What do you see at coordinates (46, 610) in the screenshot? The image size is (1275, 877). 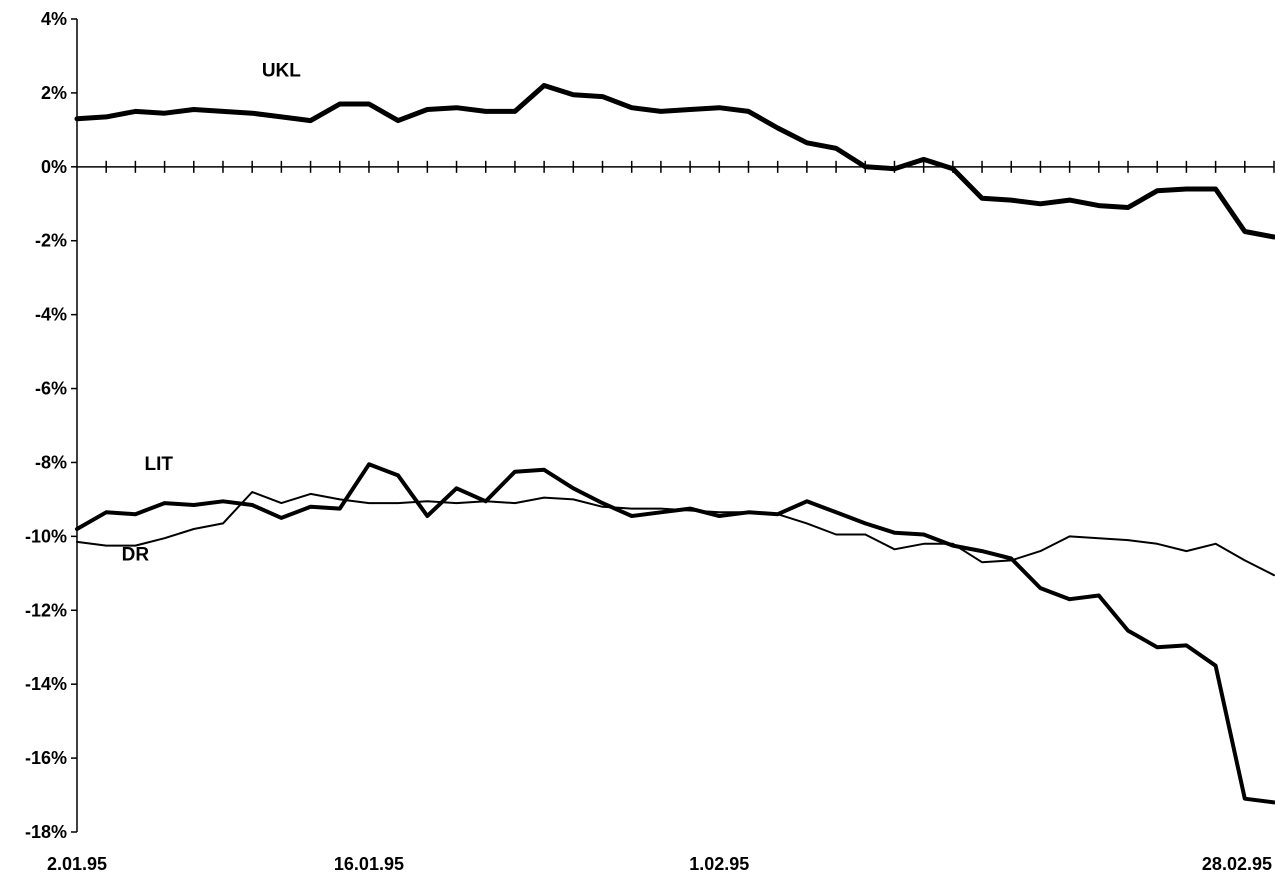 I see `y-tick-label: -12%` at bounding box center [46, 610].